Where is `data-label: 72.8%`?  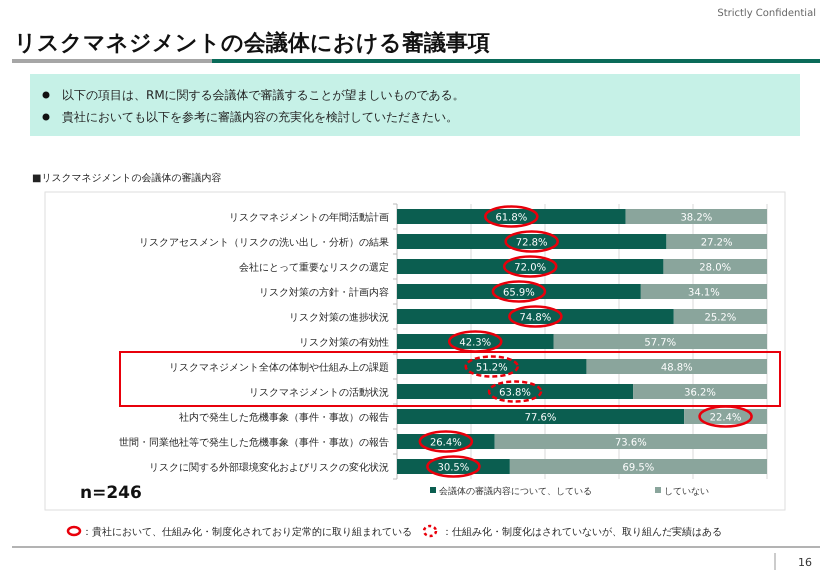 data-label: 72.8% is located at coordinates (532, 243).